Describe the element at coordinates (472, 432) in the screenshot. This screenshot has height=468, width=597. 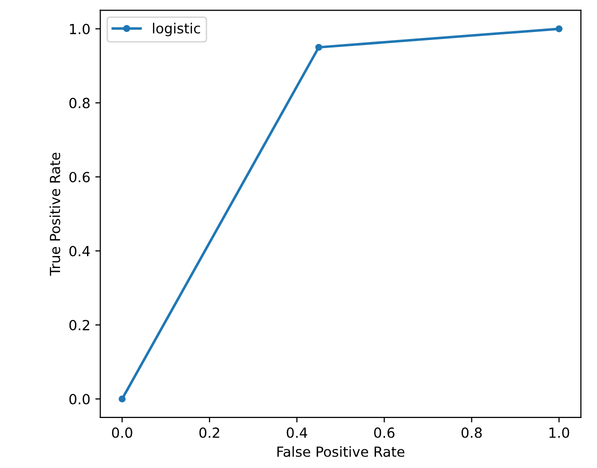
I see `x-tick-label: 0.8` at that location.